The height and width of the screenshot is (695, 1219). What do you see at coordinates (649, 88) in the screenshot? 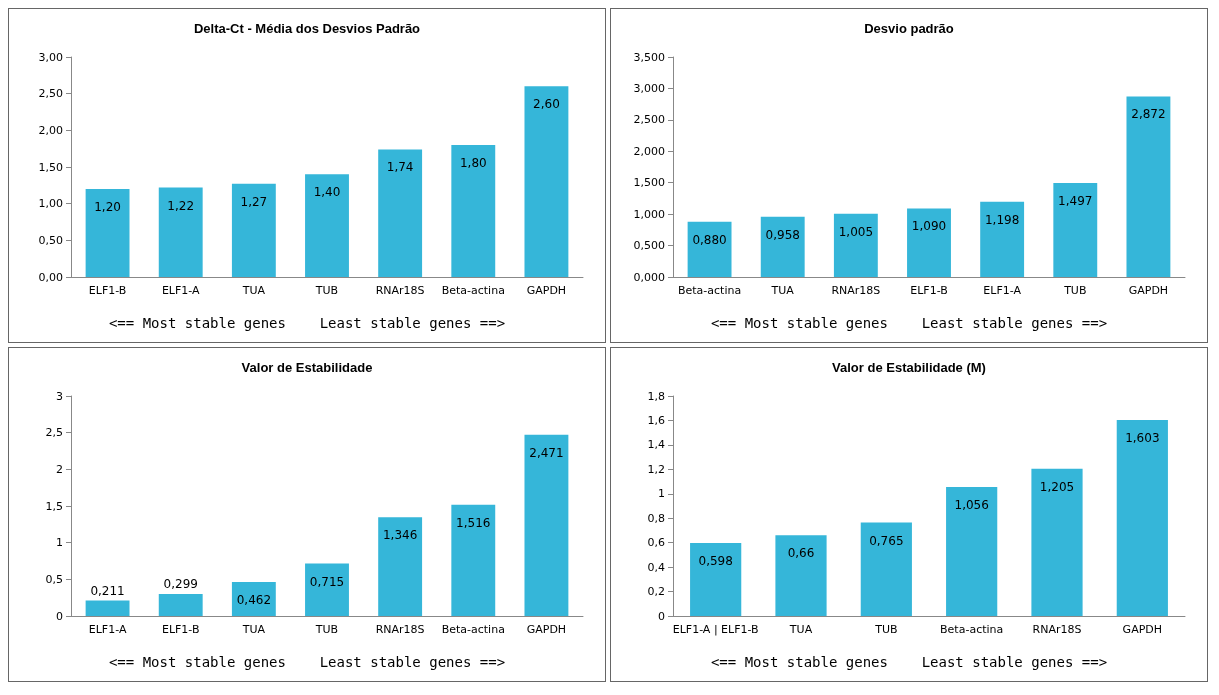
I see `y-tick-label: 3,000` at bounding box center [649, 88].